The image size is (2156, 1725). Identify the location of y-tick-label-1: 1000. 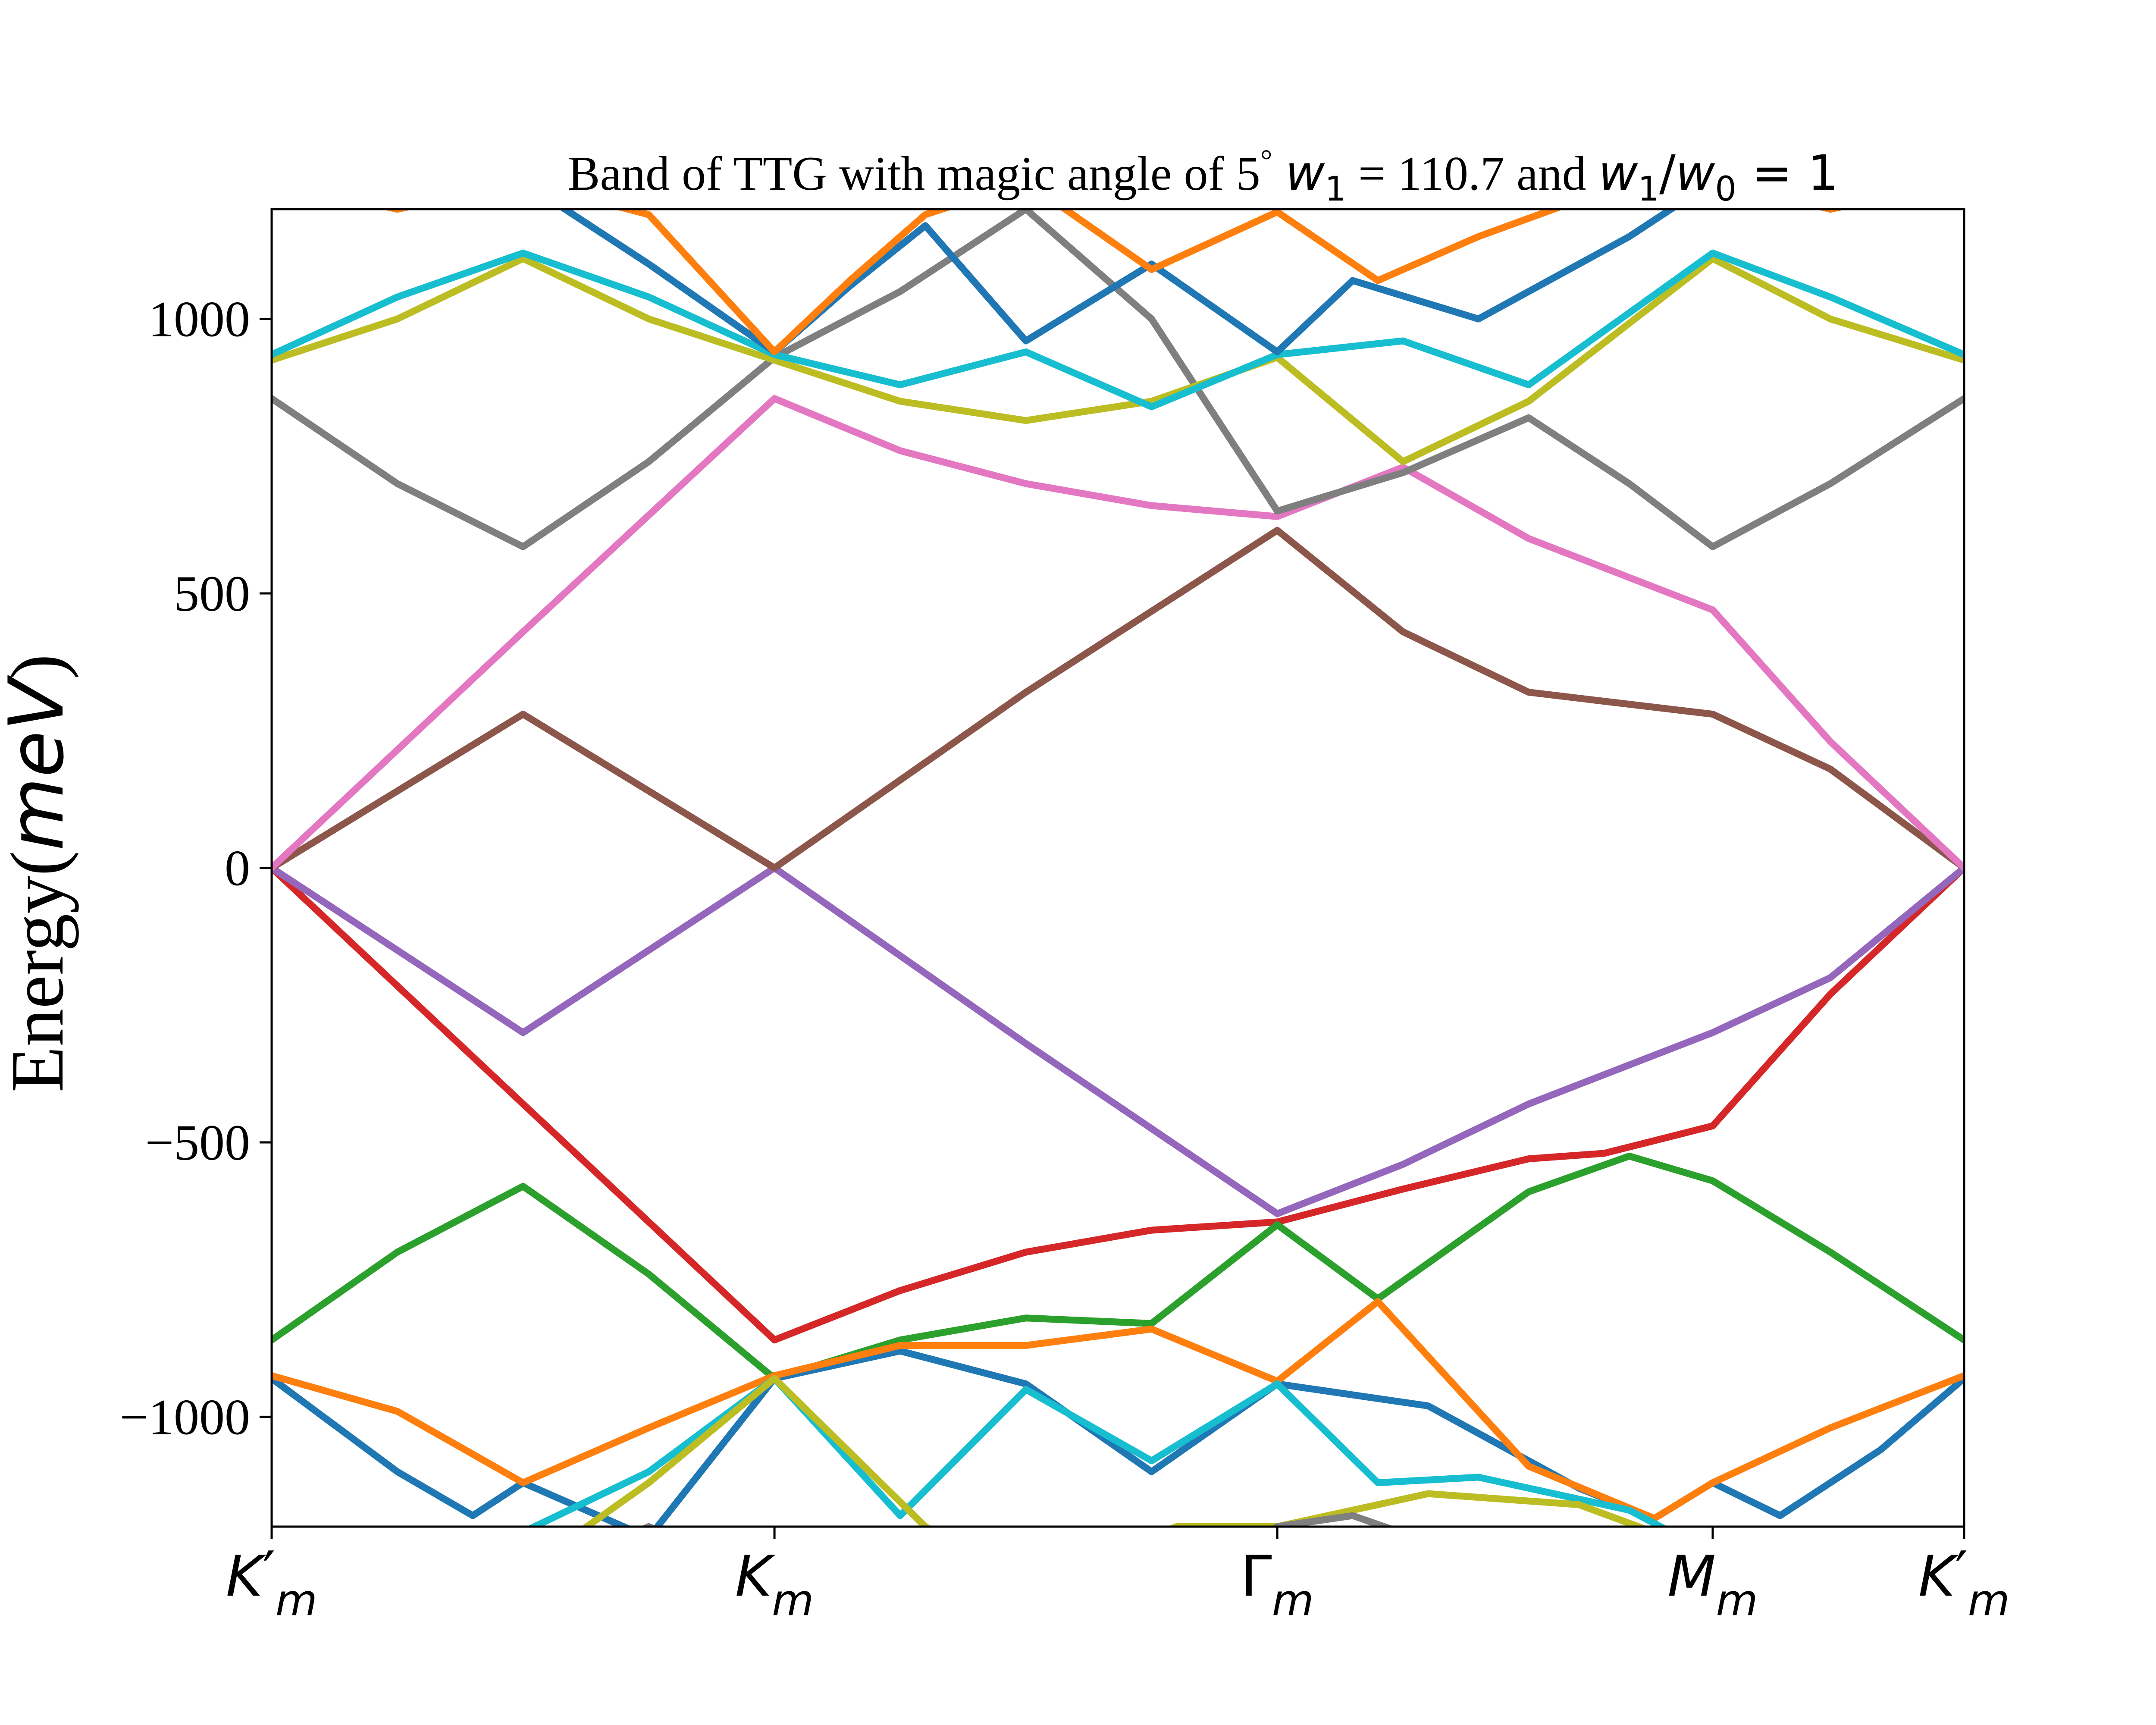
(199, 320).